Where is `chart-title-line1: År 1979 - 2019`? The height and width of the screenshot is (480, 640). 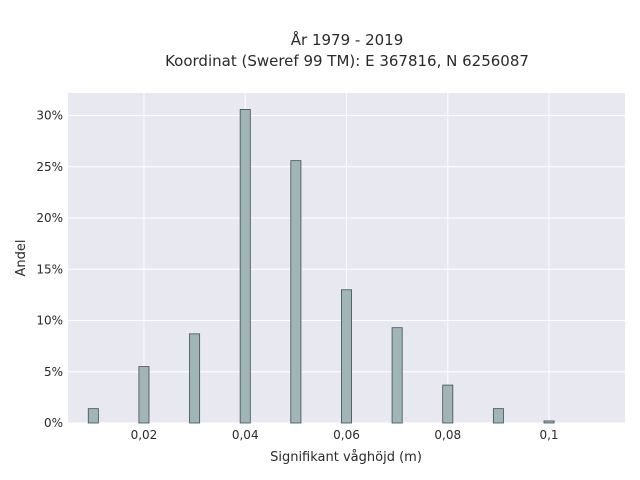
chart-title-line1: År 1979 - 2019 is located at coordinates (347, 39).